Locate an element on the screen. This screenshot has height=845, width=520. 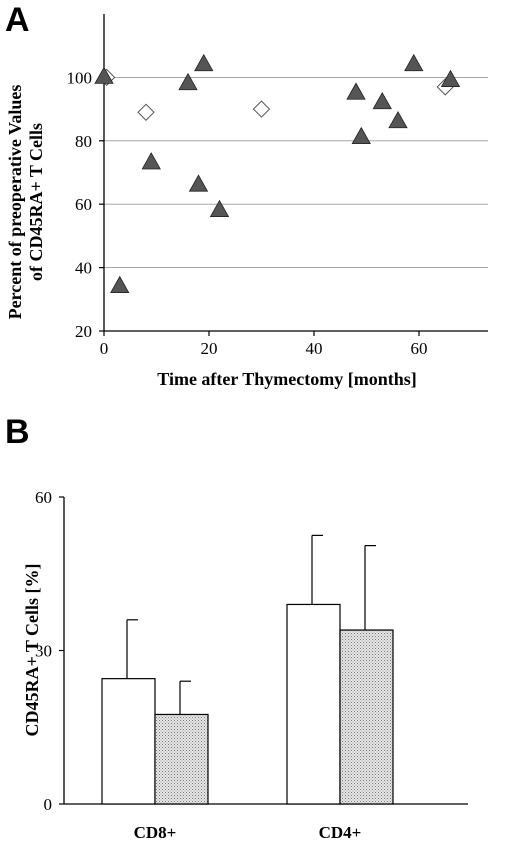
category-labels-b: CD8+ CD4+ is located at coordinates (248, 832).